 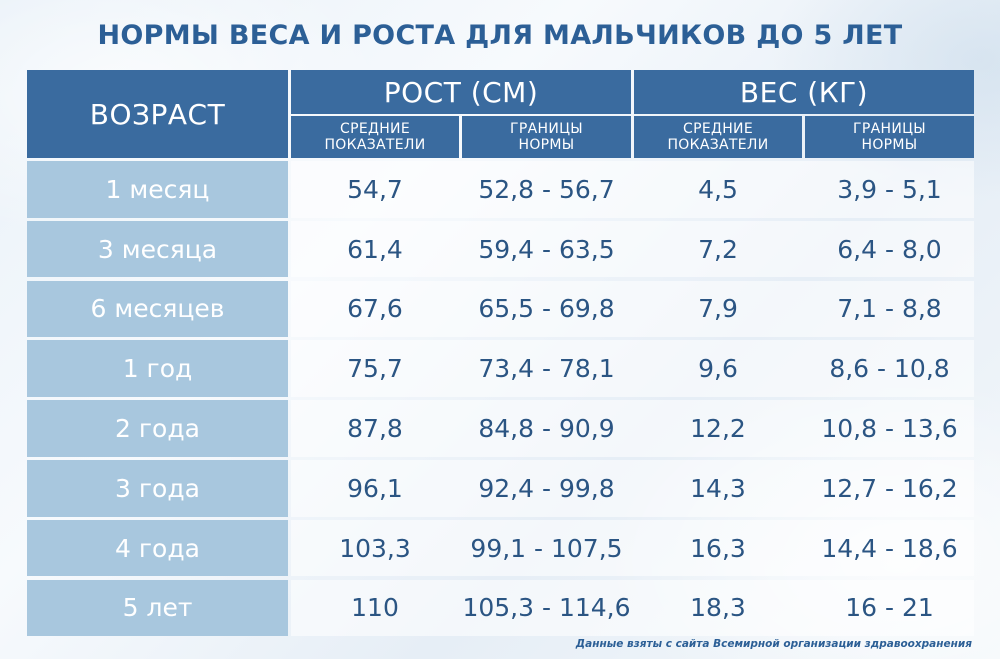 What do you see at coordinates (546, 428) in the screenshot?
I see `height-range-cell: 84,8 - 90,9` at bounding box center [546, 428].